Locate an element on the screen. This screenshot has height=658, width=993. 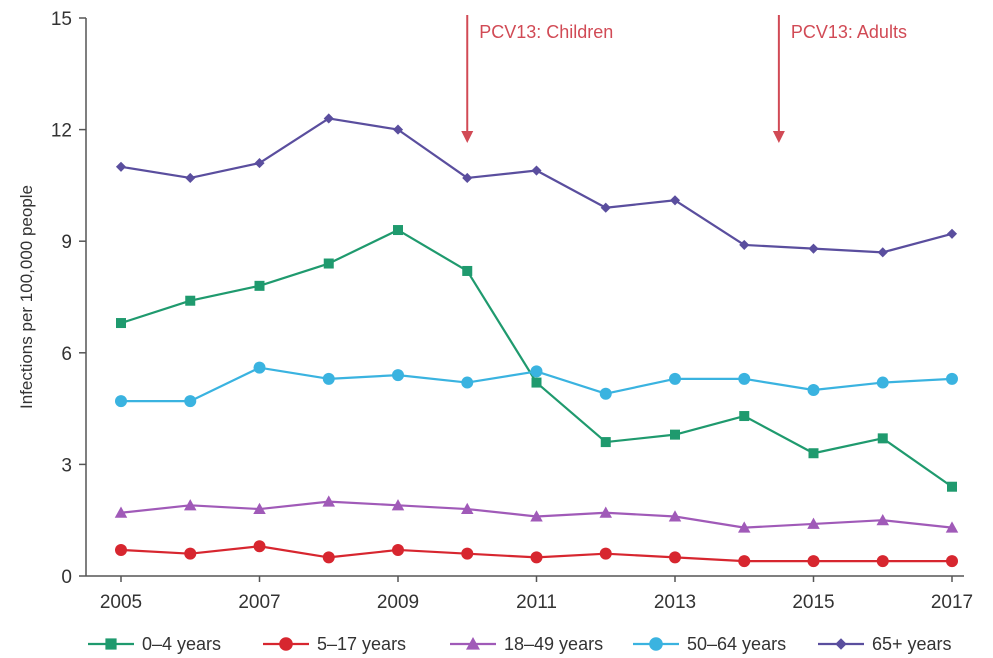
legend-label: 50–64 years is located at coordinates (736, 644).